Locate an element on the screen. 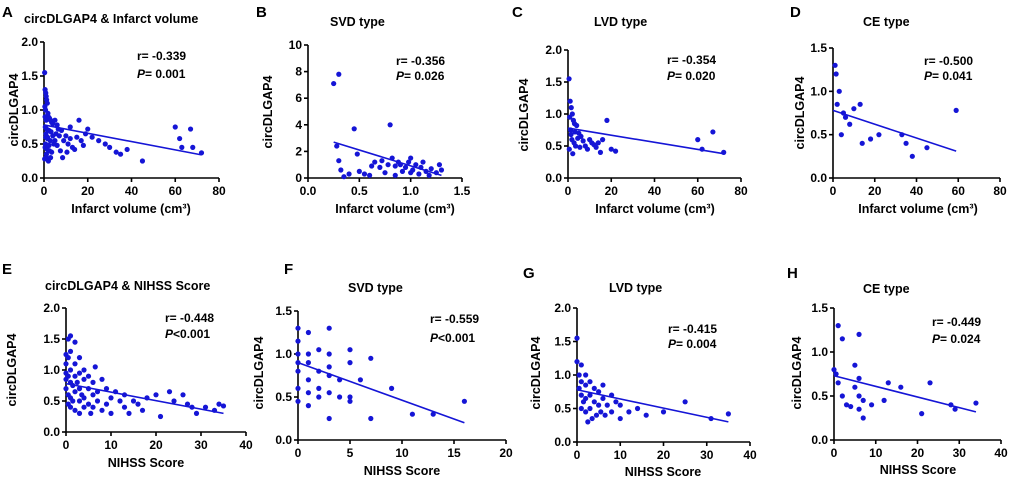 The image size is (1021, 480). p-text: = 0.020 is located at coordinates (695, 76).